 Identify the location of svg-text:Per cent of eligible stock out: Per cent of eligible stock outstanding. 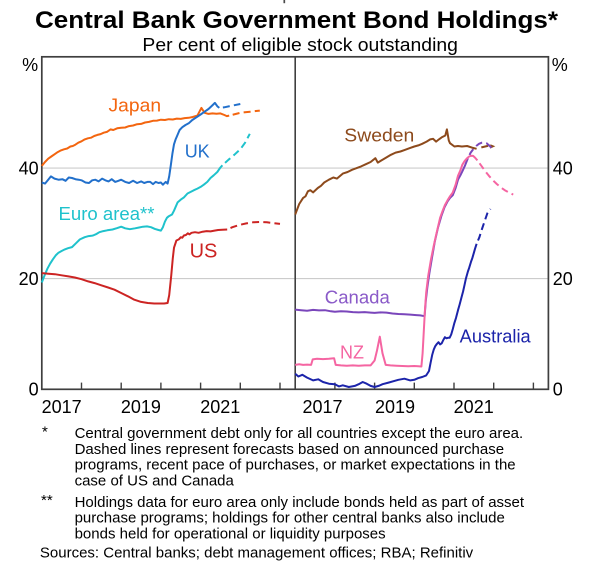
(300, 44).